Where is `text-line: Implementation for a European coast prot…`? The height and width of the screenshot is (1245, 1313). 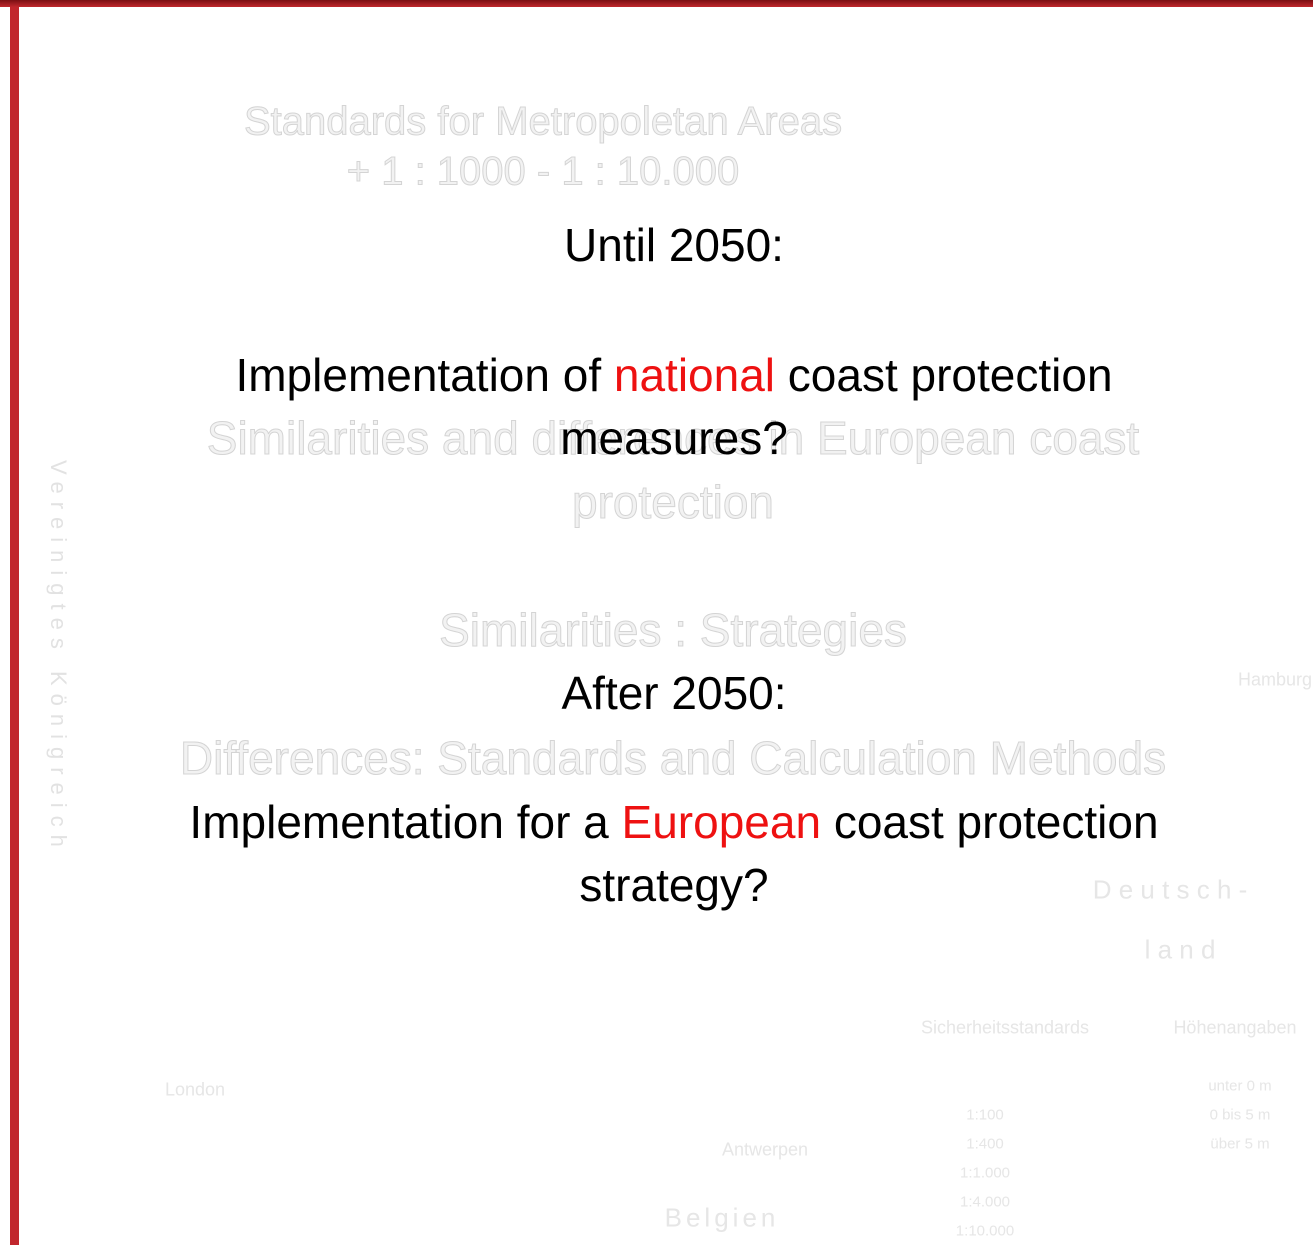 text-line: Implementation for a European coast prot… is located at coordinates (673, 822).